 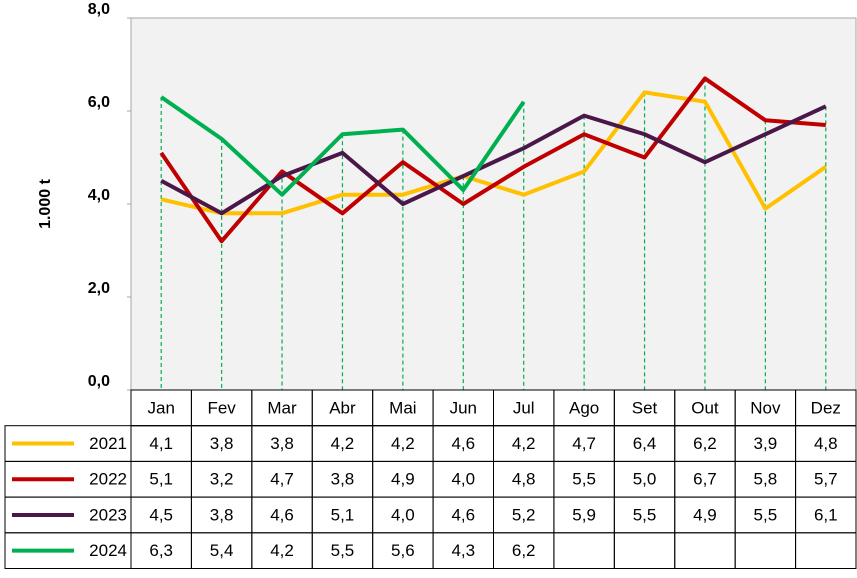 I want to click on data-label: 6,3, so click(x=161, y=550).